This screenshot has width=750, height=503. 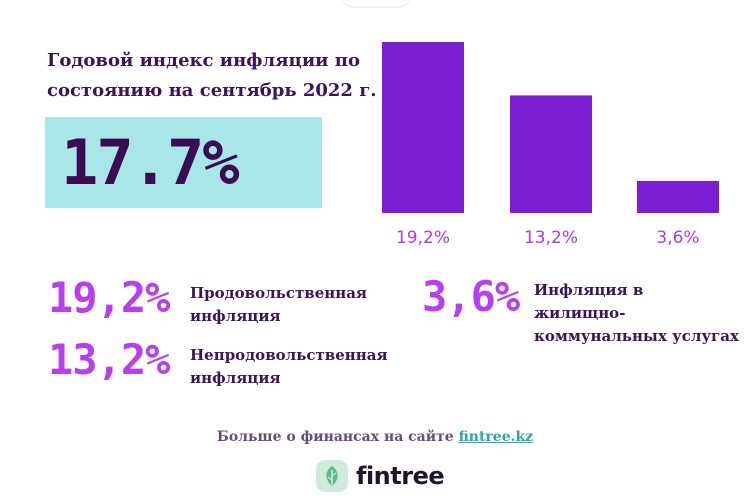 I want to click on fintree-logo: fintree, so click(x=380, y=476).